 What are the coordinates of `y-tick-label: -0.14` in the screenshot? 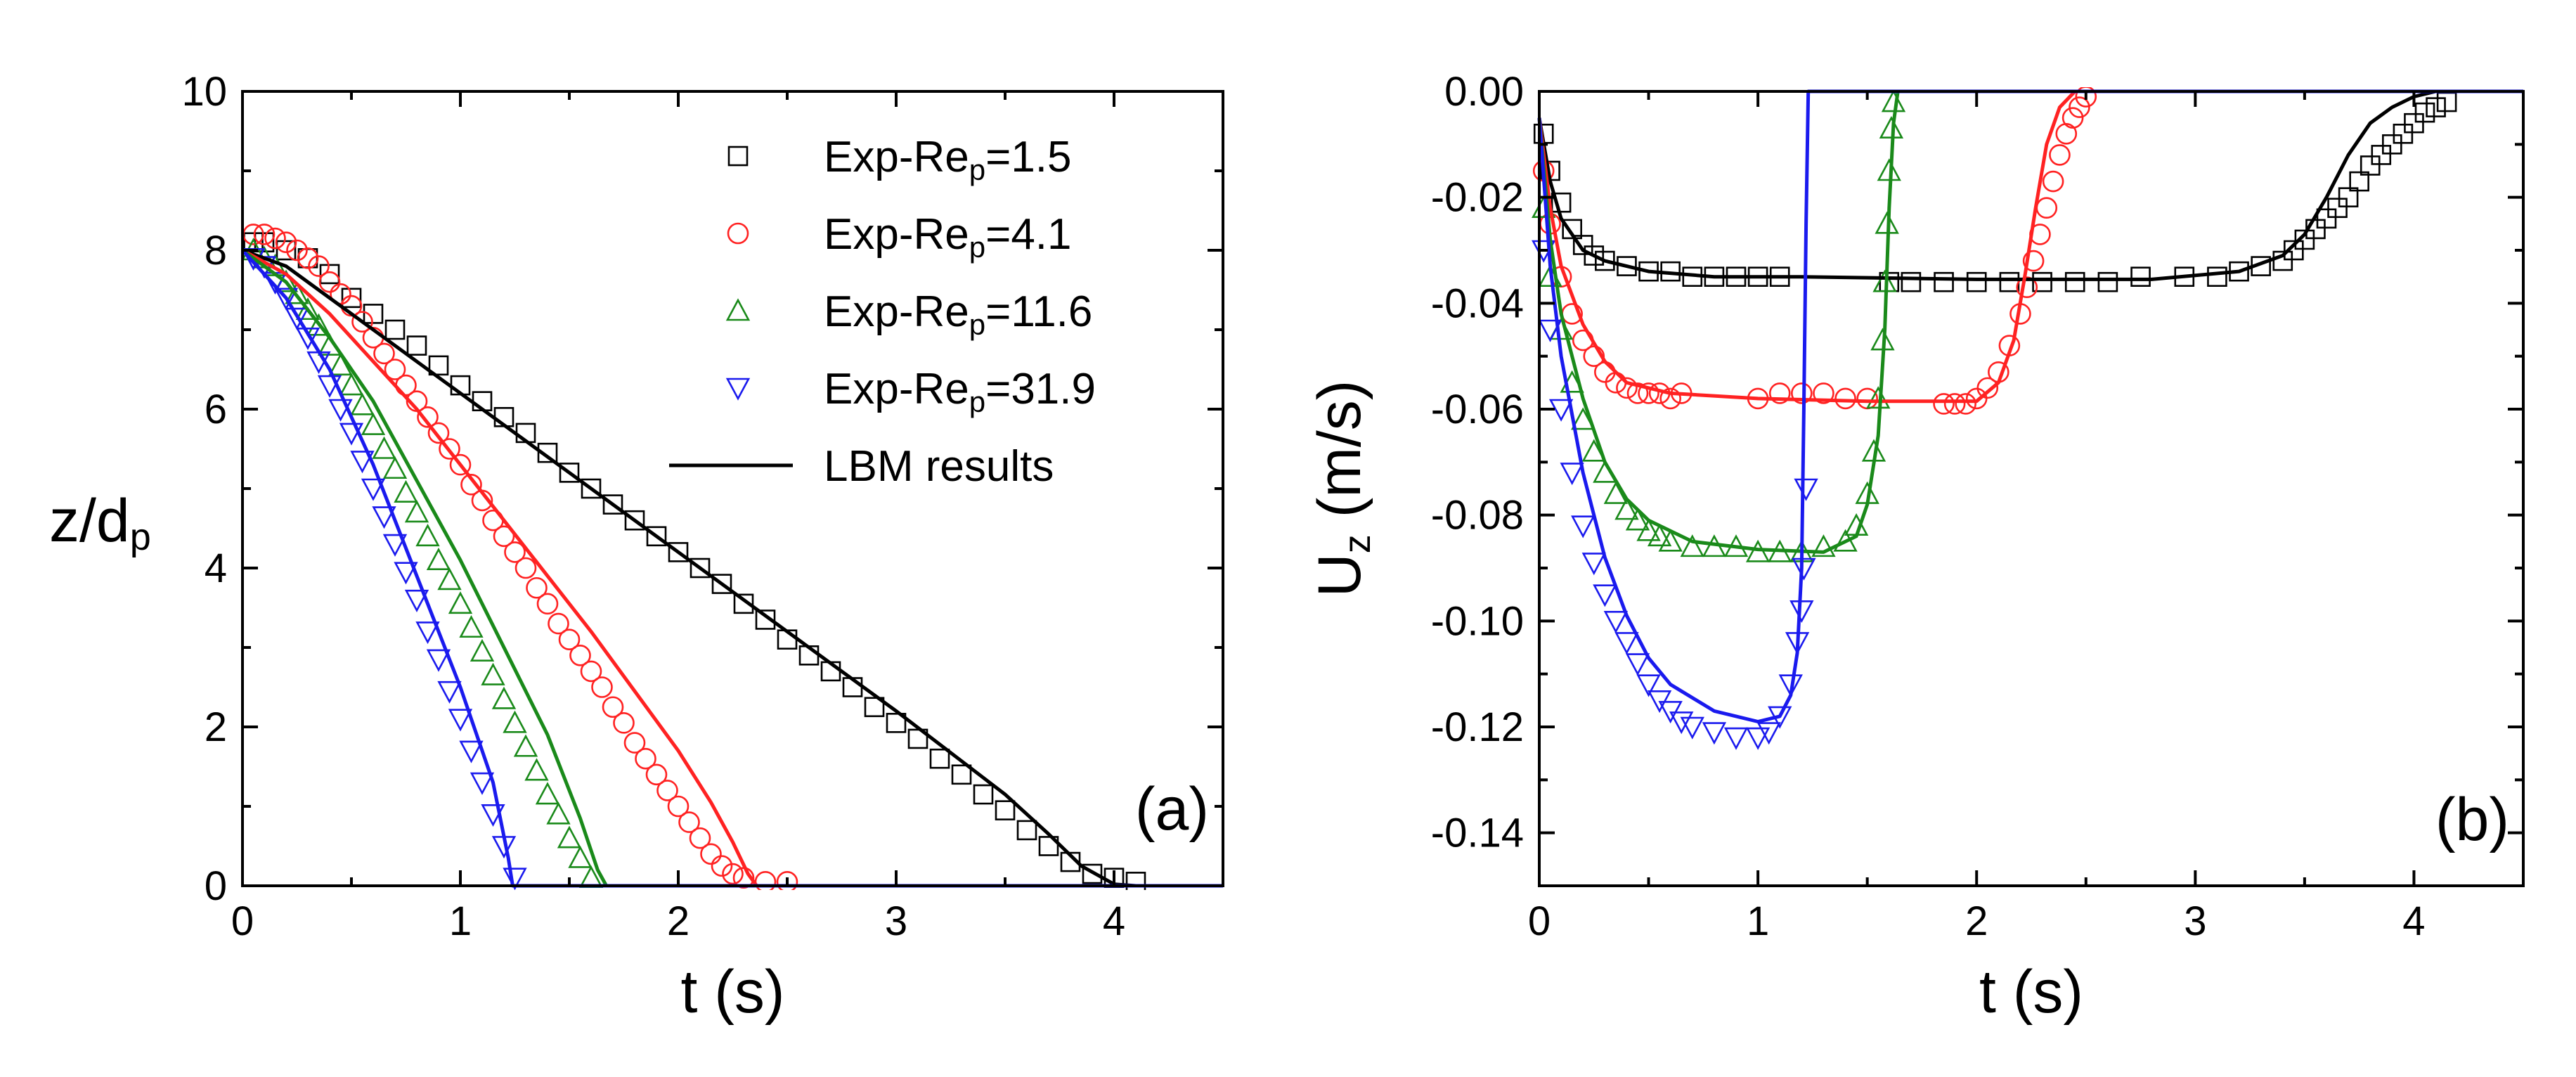 It's located at (1477, 833).